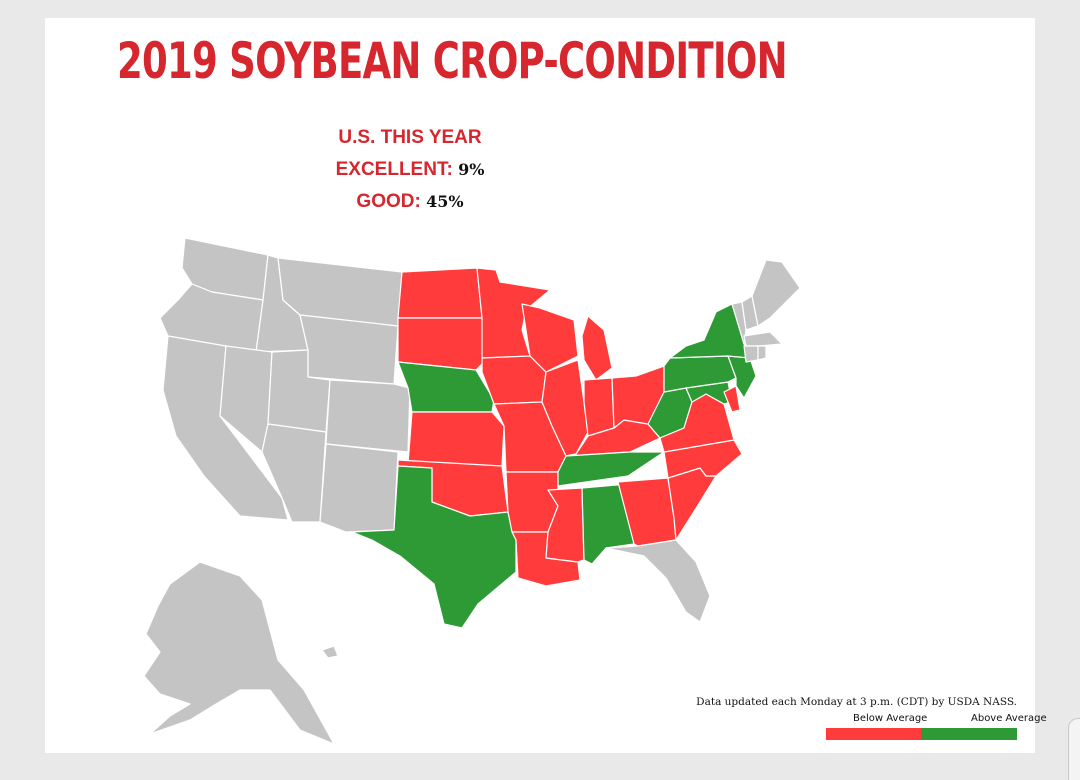 Image resolution: width=1080 pixels, height=780 pixels. What do you see at coordinates (658, 581) in the screenshot?
I see `state-florida` at bounding box center [658, 581].